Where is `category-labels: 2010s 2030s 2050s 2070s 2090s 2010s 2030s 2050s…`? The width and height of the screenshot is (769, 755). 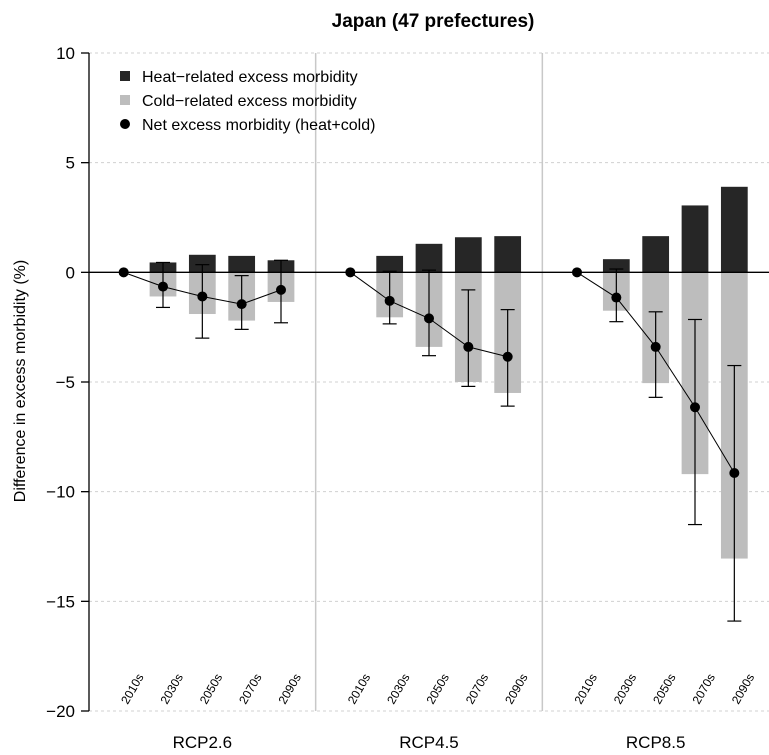 category-labels: 2010s 2030s 2050s 2070s 2090s 2010s 2030s 2050s… is located at coordinates (437, 688).